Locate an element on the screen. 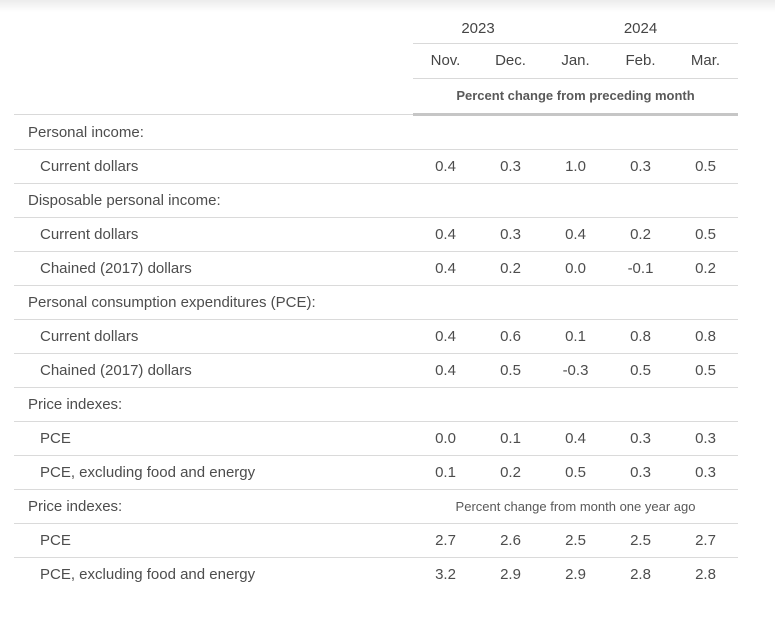 This screenshot has height=627, width=775. table-section-row: Disposable personal income: is located at coordinates (376, 200).